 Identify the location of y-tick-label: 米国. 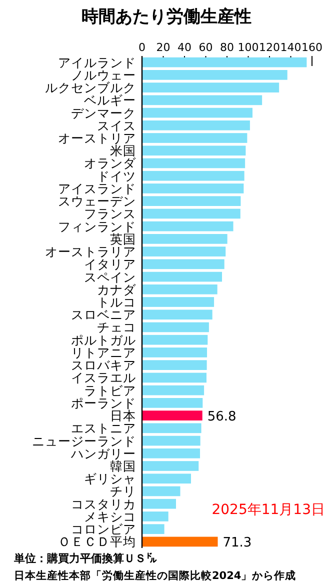
(123, 150).